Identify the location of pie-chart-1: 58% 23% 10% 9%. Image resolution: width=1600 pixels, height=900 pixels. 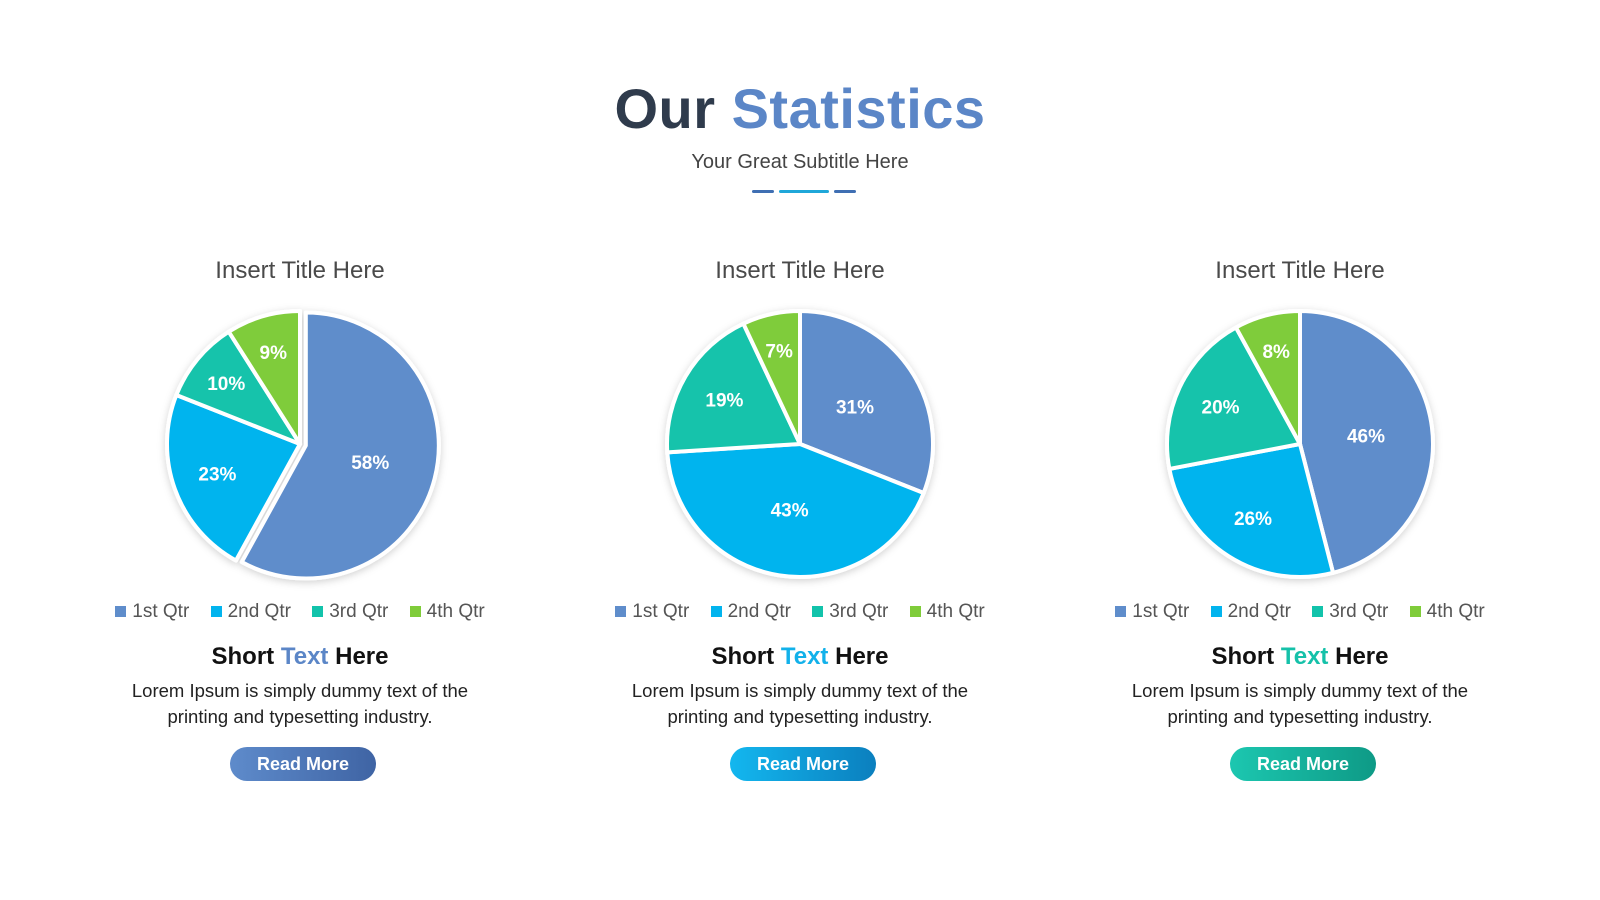
(303, 445).